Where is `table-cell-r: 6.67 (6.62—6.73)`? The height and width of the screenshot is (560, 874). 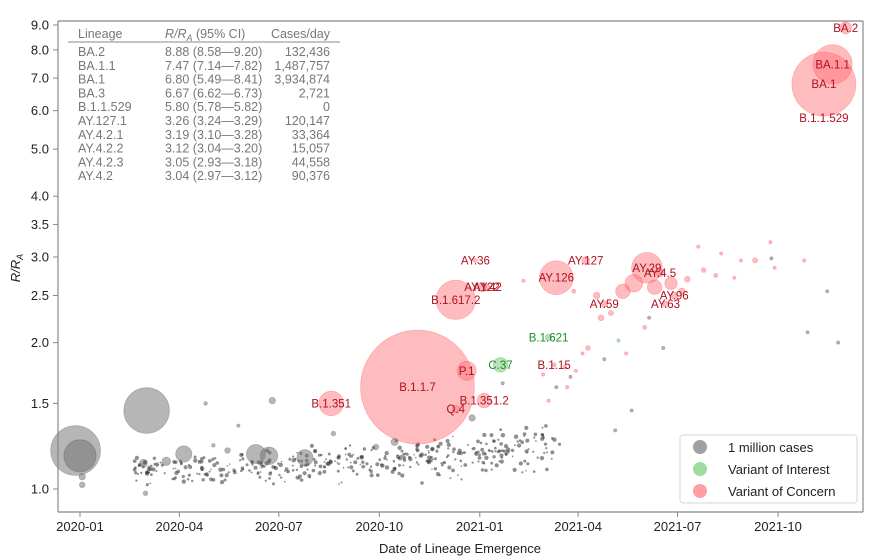
table-cell-r: 6.67 (6.62—6.73) is located at coordinates (213, 93).